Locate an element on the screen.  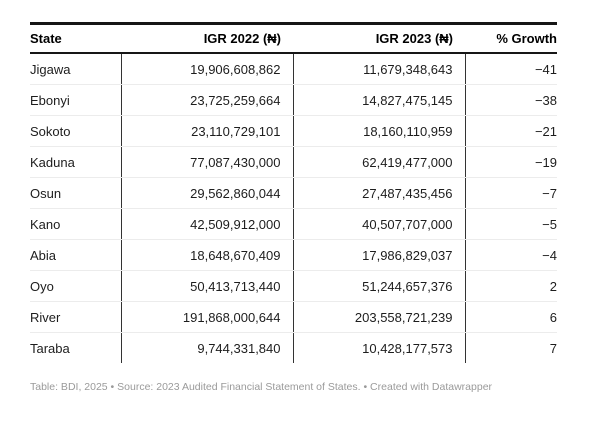
cell-growth: −41 is located at coordinates (510, 69).